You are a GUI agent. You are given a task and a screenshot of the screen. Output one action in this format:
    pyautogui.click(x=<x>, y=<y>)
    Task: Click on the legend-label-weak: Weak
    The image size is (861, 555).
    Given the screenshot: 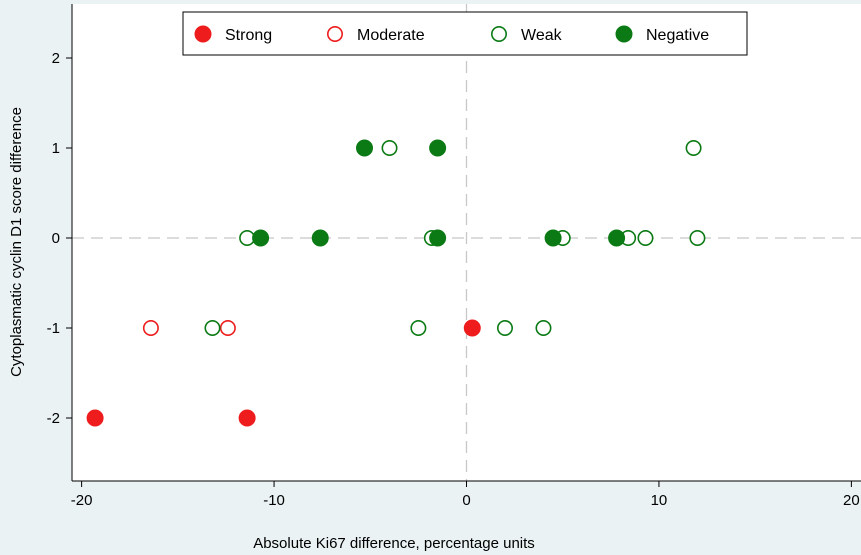 What is the action you would take?
    pyautogui.click(x=542, y=35)
    